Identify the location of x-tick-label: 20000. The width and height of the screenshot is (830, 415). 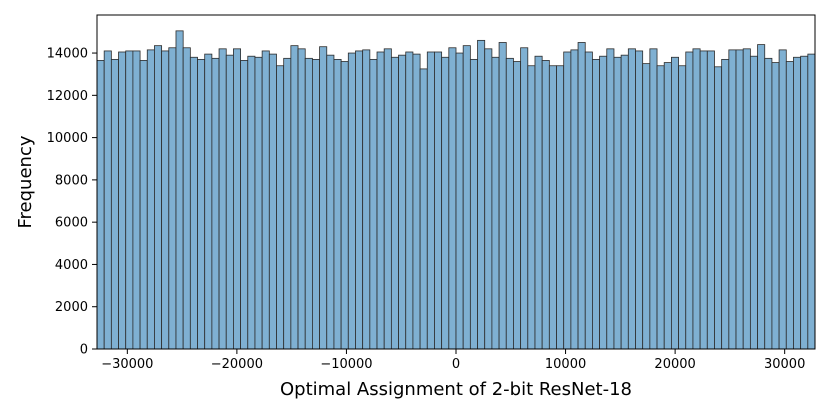
(674, 364).